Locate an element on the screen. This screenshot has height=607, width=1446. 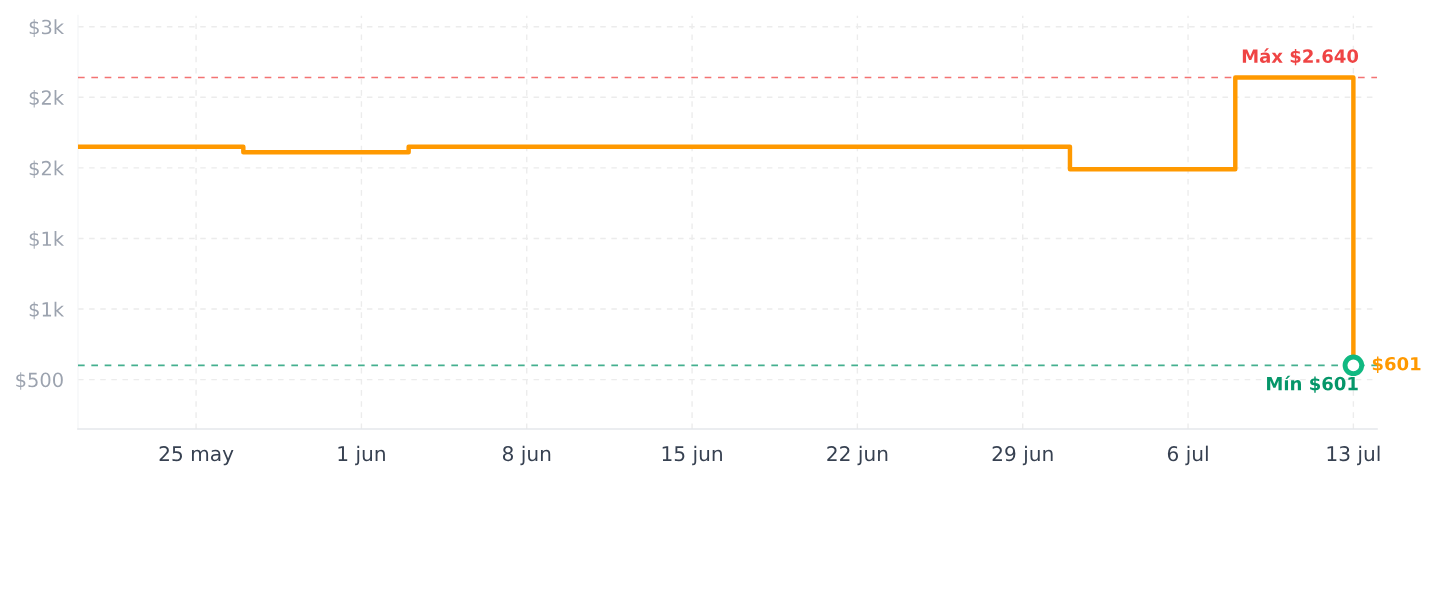
x-tick-label: 15 jun is located at coordinates (692, 455).